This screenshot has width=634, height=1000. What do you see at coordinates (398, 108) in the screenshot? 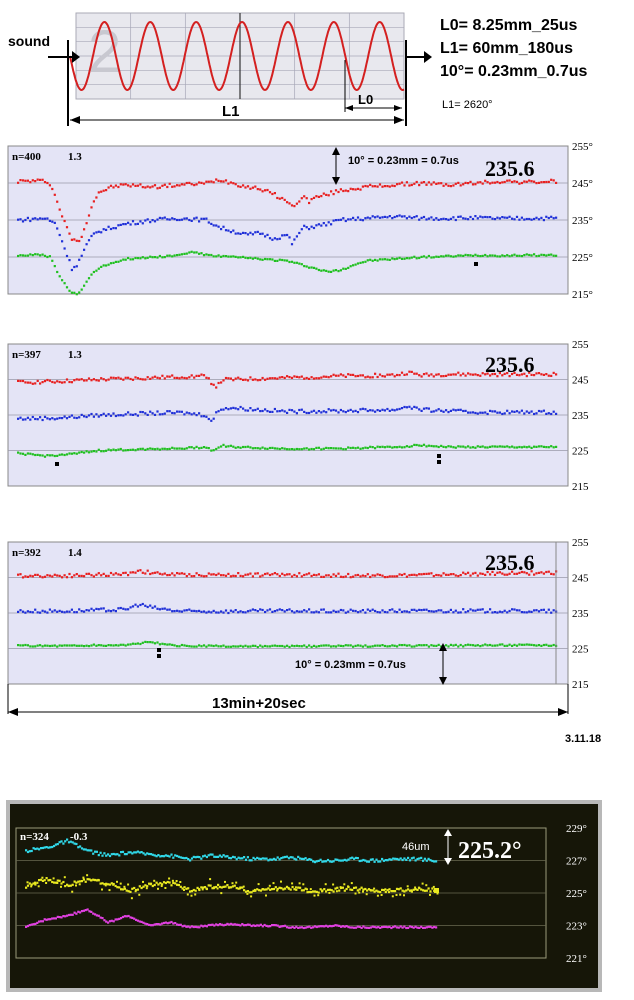
I see `l0-arrow-right` at bounding box center [398, 108].